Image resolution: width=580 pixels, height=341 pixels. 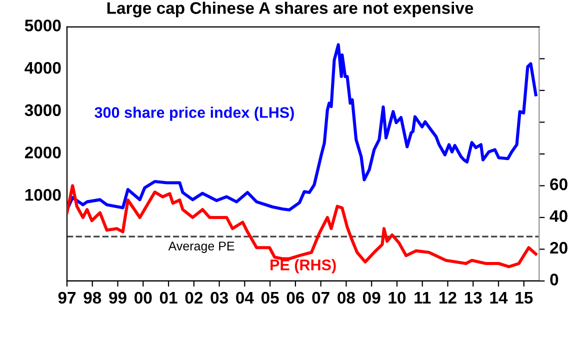 What do you see at coordinates (295, 298) in the screenshot?
I see `x-tick-label: 06` at bounding box center [295, 298].